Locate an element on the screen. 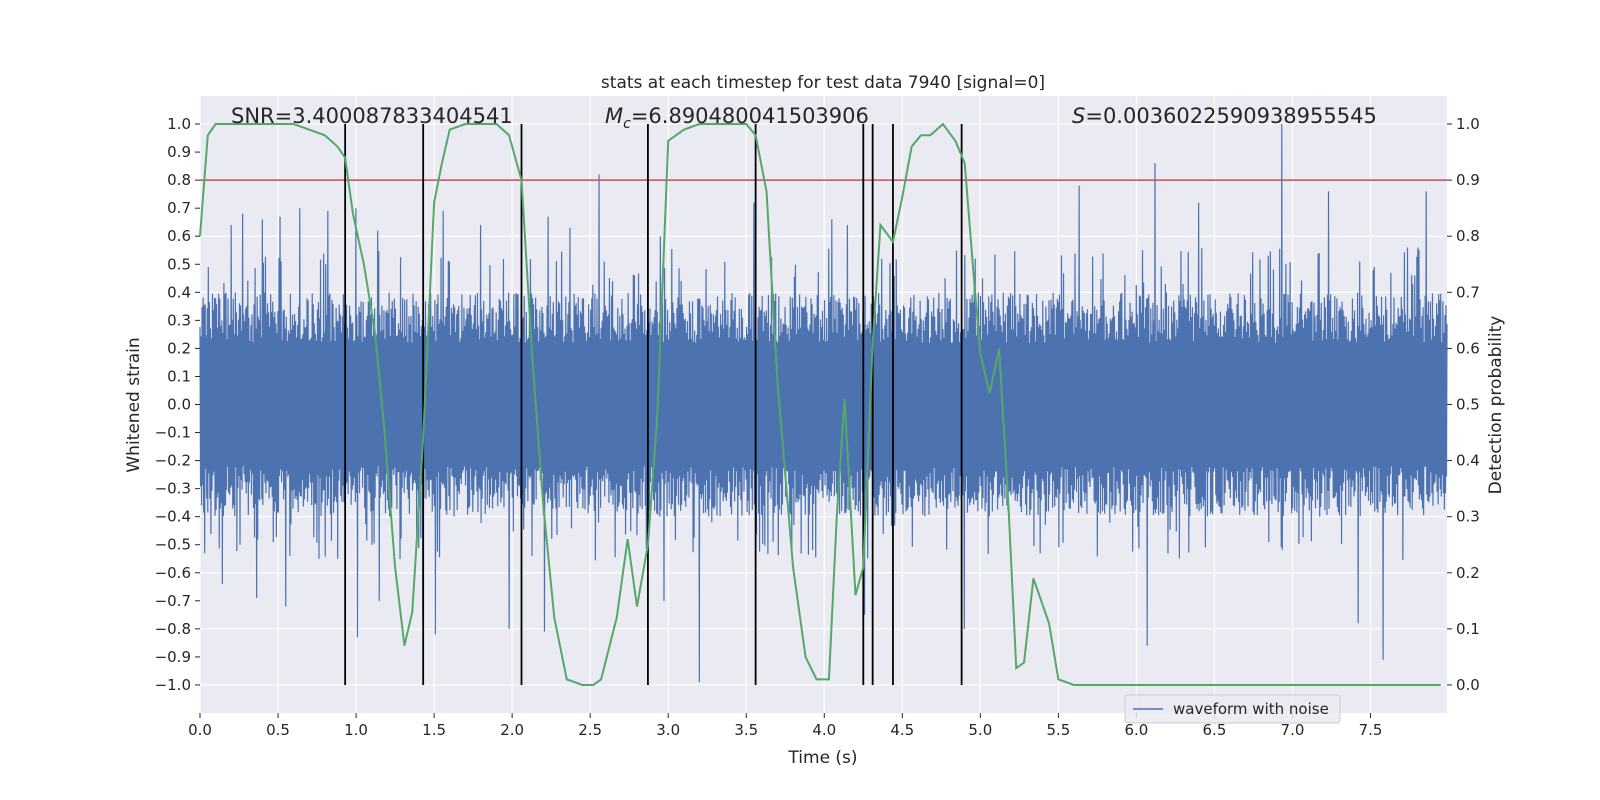 The height and width of the screenshot is (800, 1600). y2-axis-label: Detection probability is located at coordinates (1496, 405).